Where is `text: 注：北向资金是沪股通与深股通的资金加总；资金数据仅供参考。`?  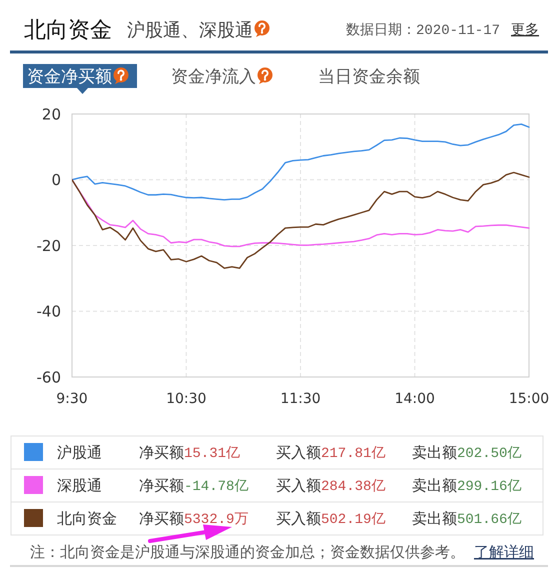
text: 注：北向资金是沪股通与深股通的资金加总；资金数据仅供参考。 is located at coordinates (247, 552).